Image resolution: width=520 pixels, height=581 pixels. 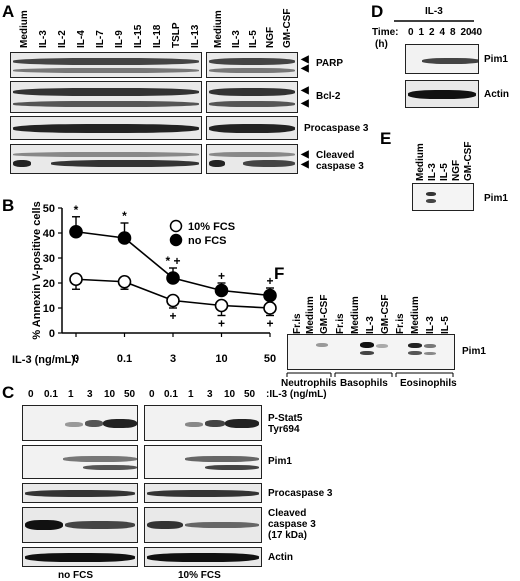 What do you see at coordinates (75, 575) in the screenshot?
I see `group-label-nofcs: no FCS` at bounding box center [75, 575].